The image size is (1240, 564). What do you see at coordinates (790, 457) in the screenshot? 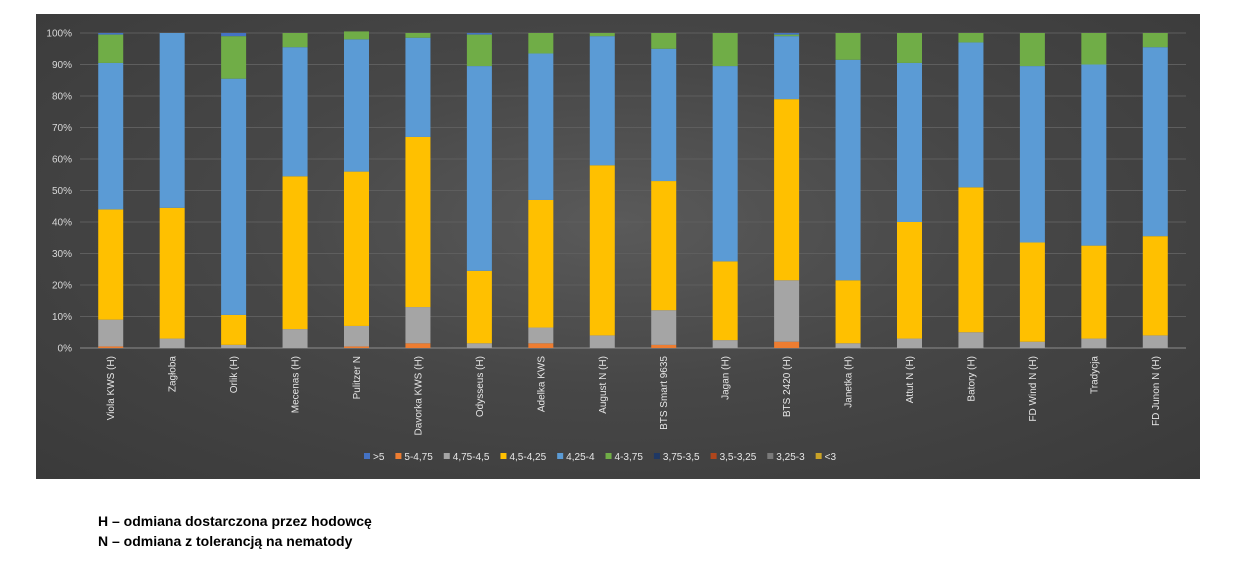
I see `legend-label: 3,25-3` at bounding box center [790, 457].